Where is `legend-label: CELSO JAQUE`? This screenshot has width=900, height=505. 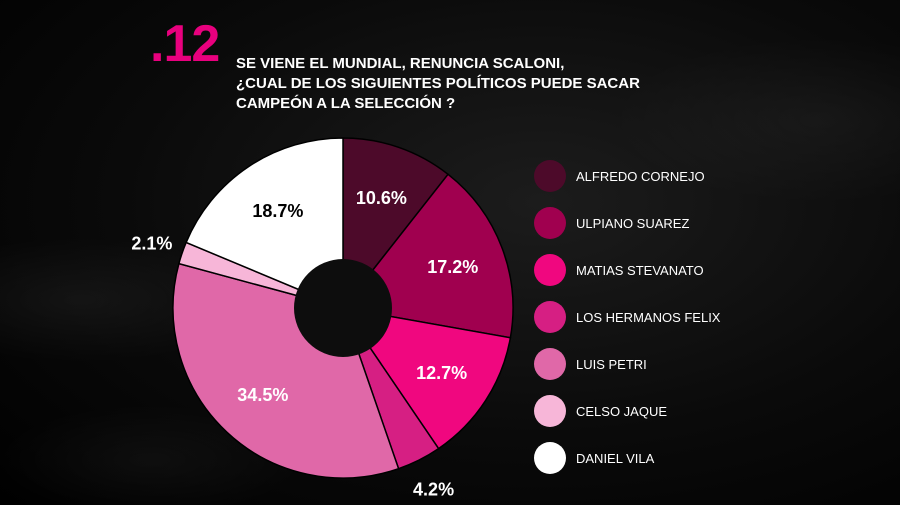
legend-label: CELSO JAQUE is located at coordinates (622, 411).